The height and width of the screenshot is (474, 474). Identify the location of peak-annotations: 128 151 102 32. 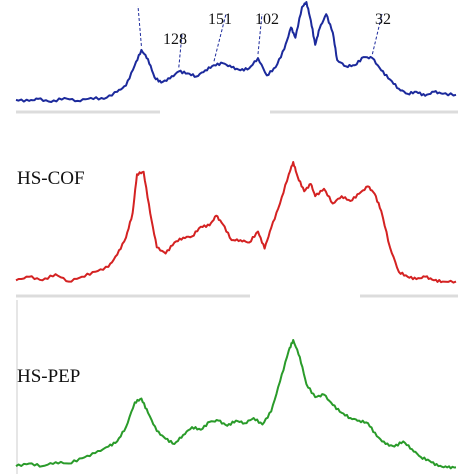
(264, 36).